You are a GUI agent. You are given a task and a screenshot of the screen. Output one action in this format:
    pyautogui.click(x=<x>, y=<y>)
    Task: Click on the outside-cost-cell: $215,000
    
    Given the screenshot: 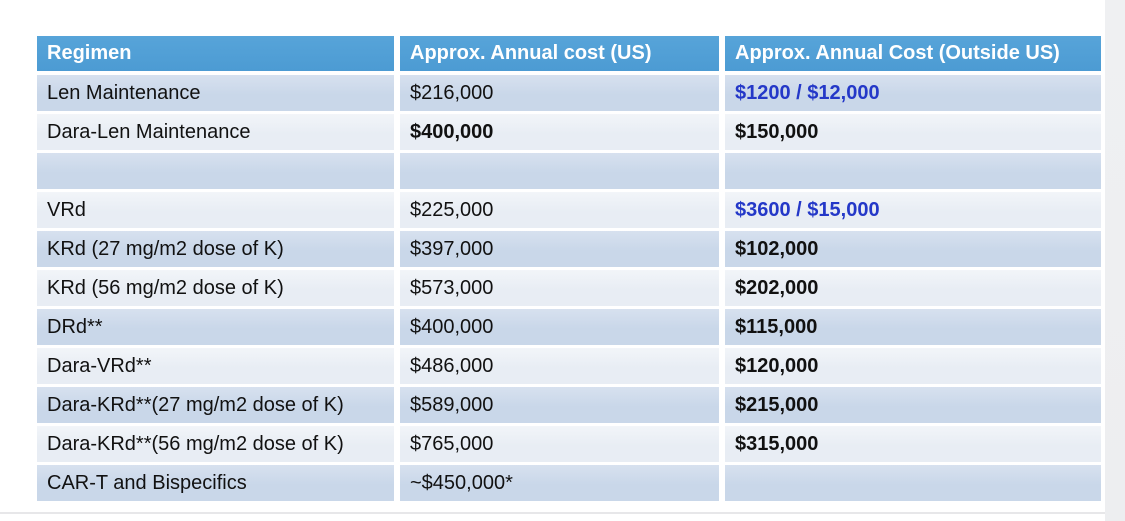 What is the action you would take?
    pyautogui.click(x=913, y=406)
    